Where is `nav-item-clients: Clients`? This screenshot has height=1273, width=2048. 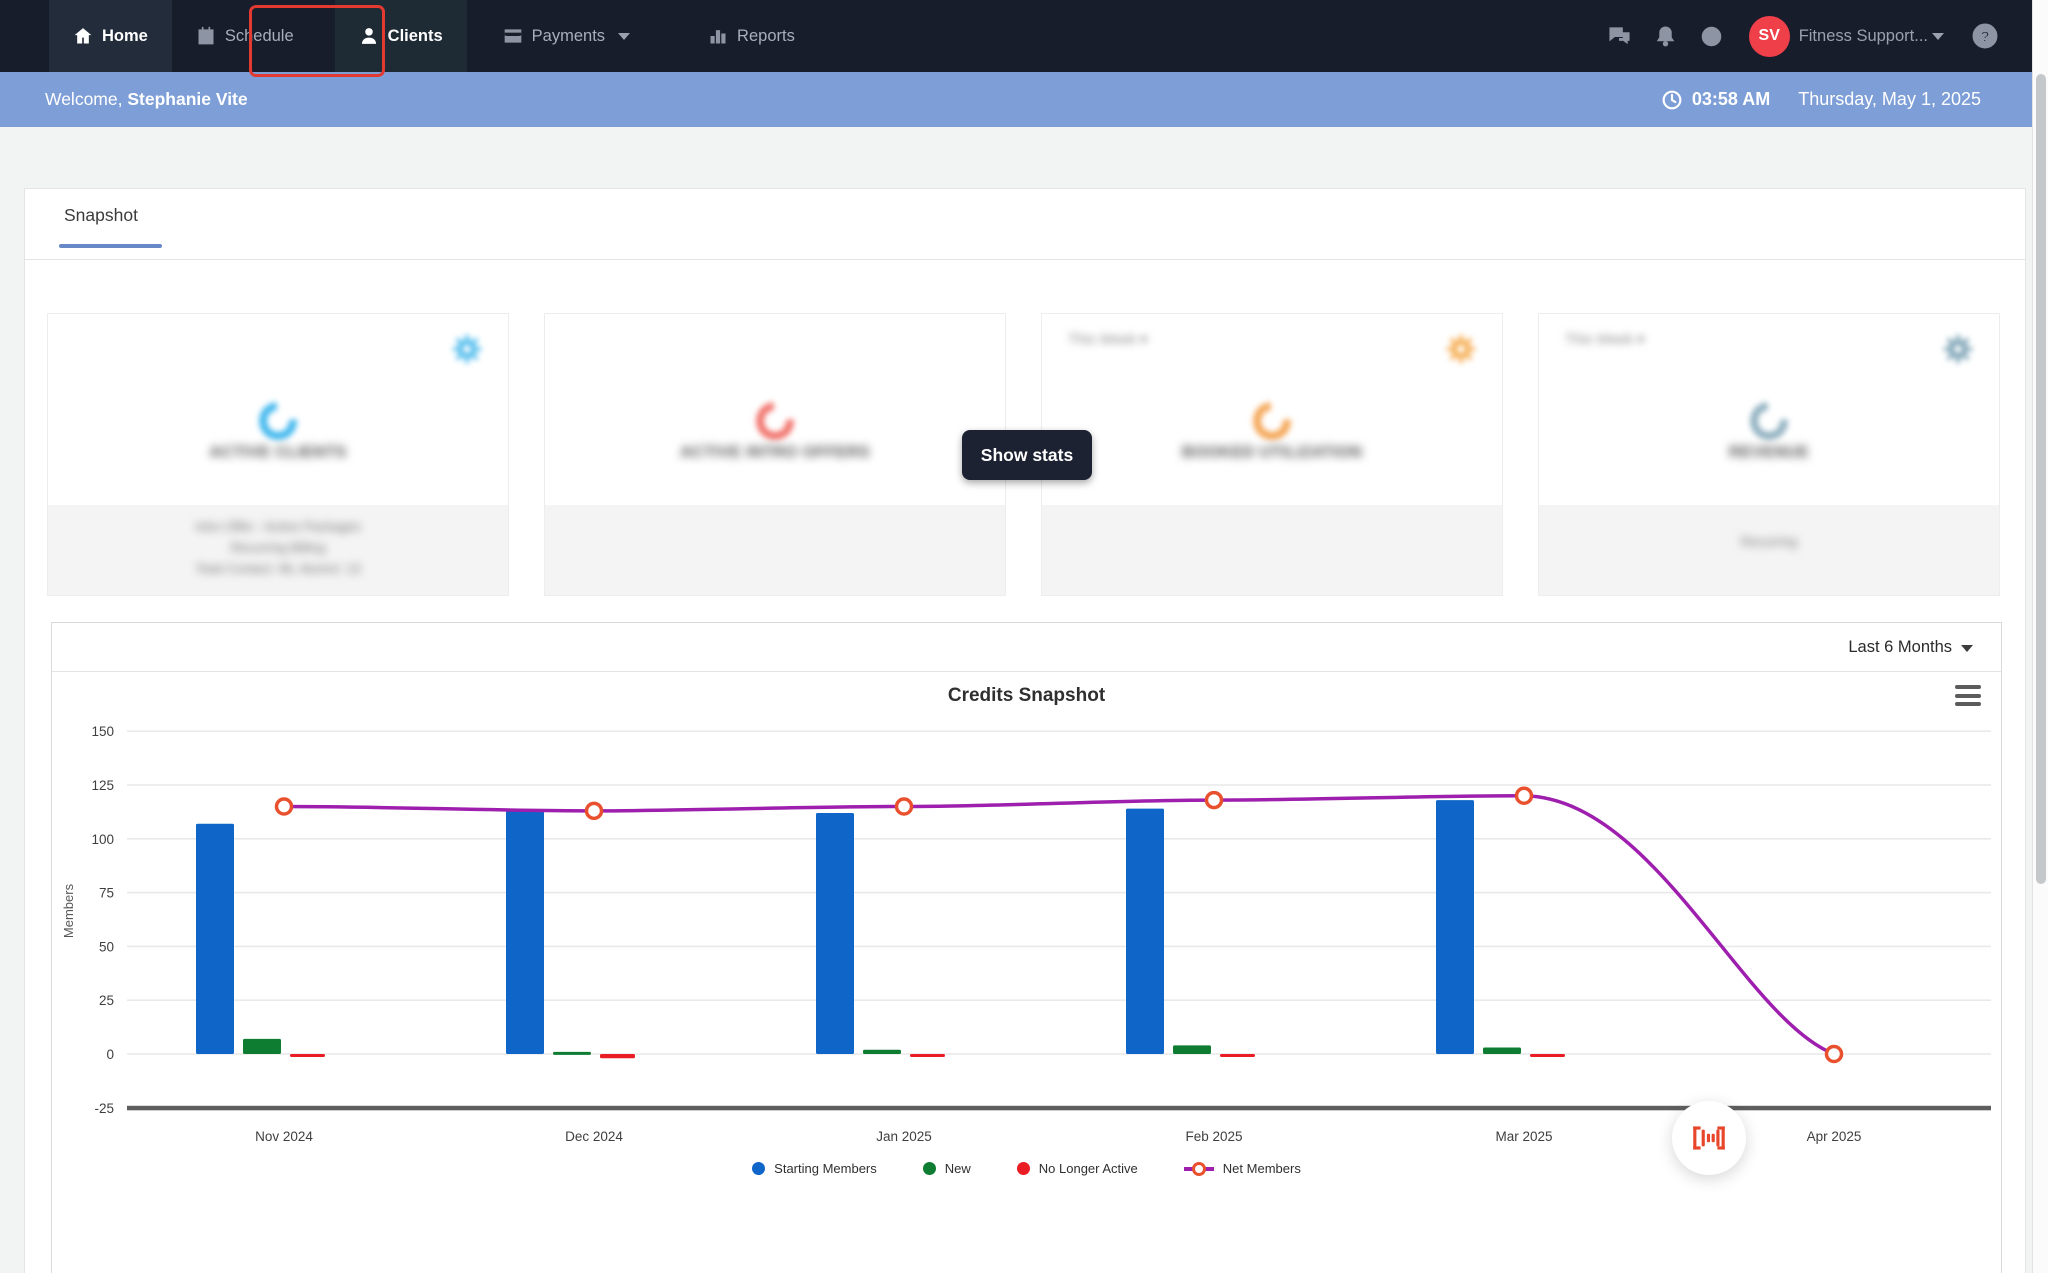 nav-item-clients: Clients is located at coordinates (400, 36).